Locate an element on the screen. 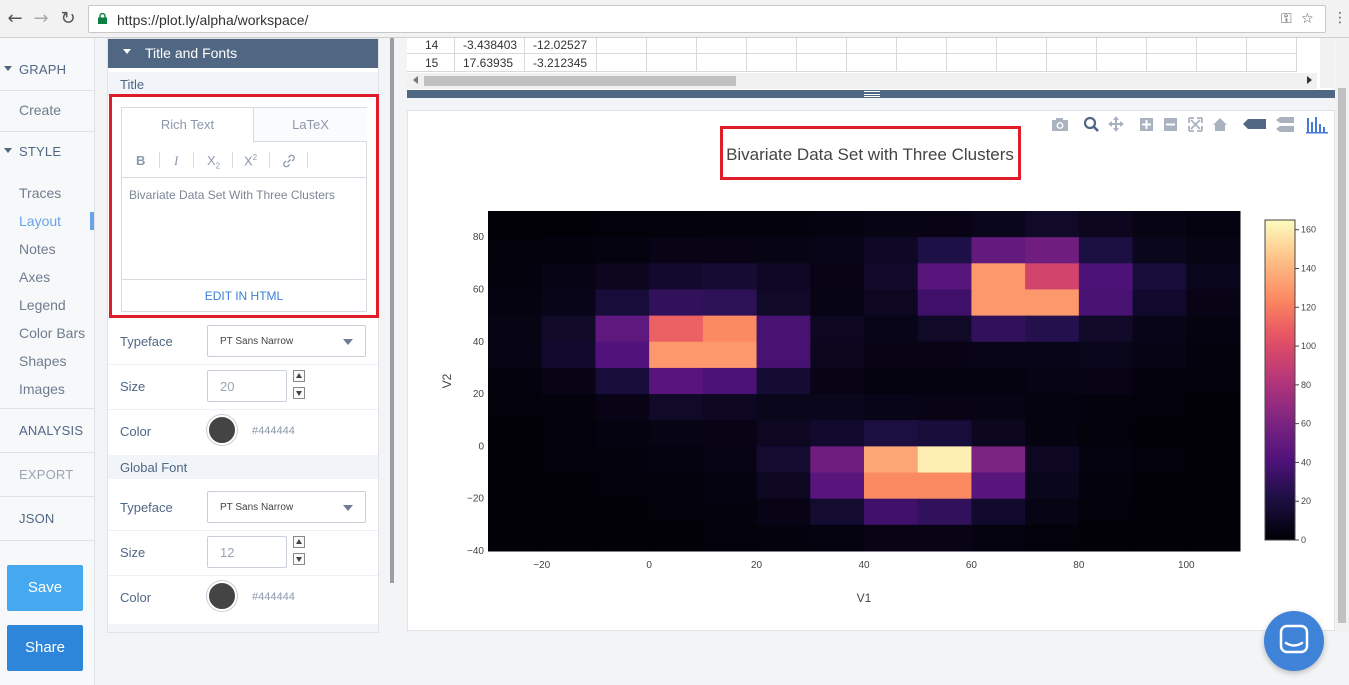  plotly-logo-icon is located at coordinates (1317, 125).